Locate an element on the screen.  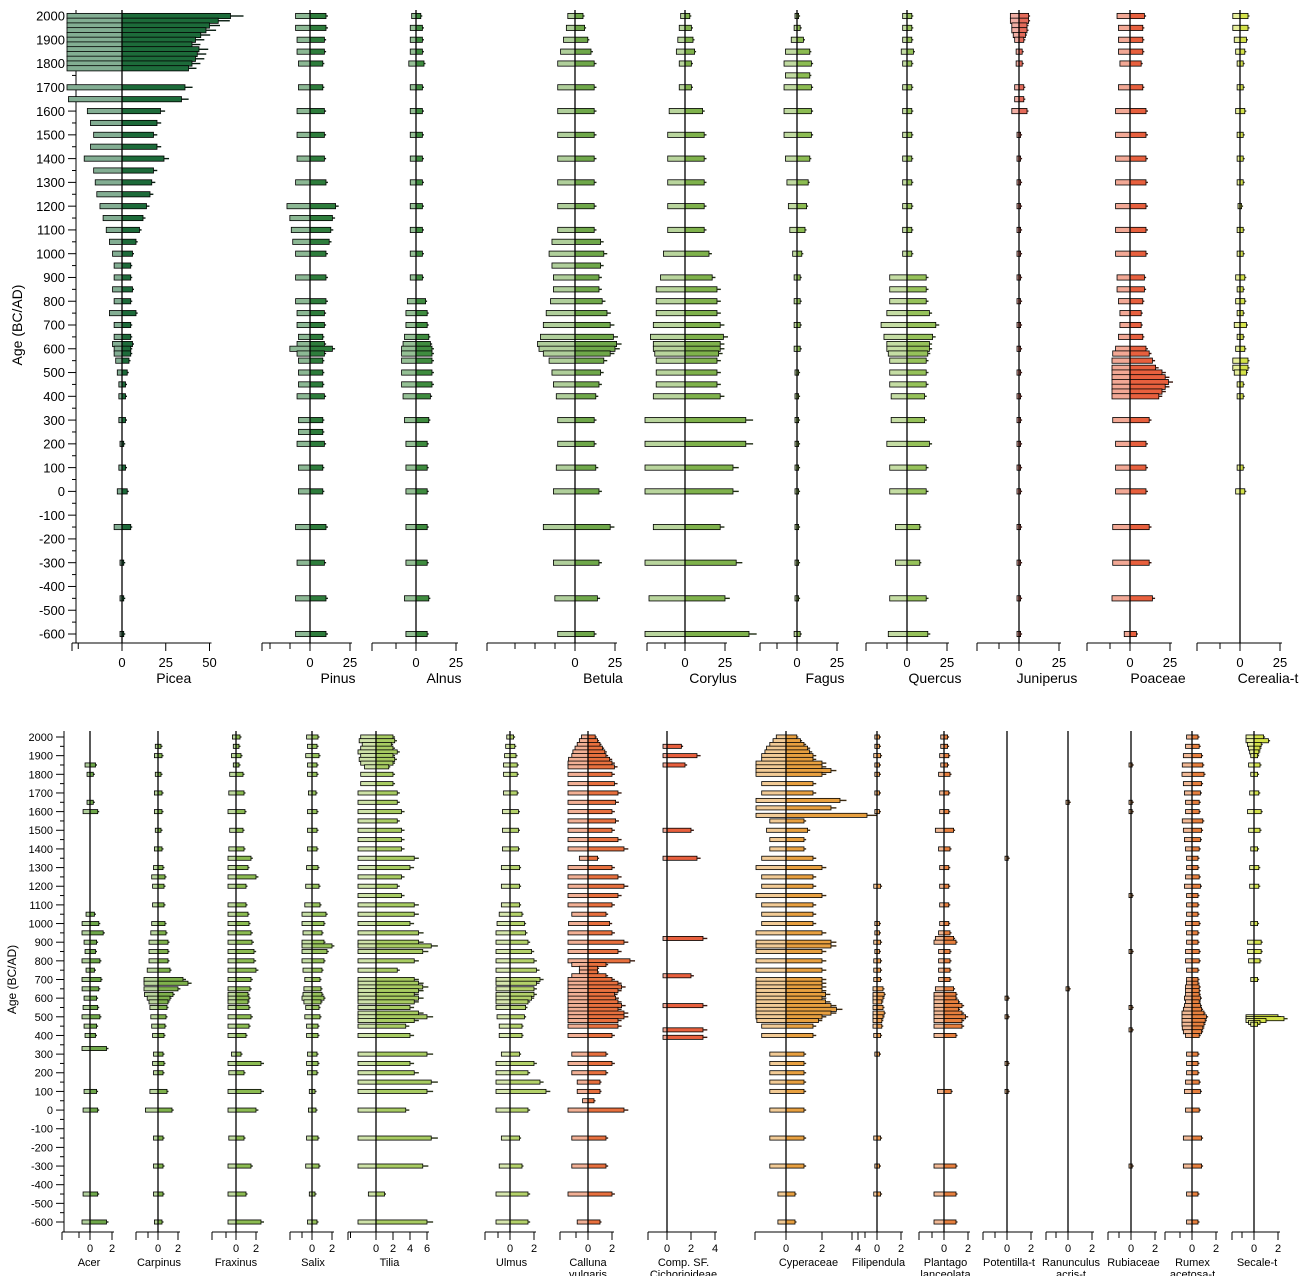
y-tick-label: 300 is located at coordinates (44, 1055).